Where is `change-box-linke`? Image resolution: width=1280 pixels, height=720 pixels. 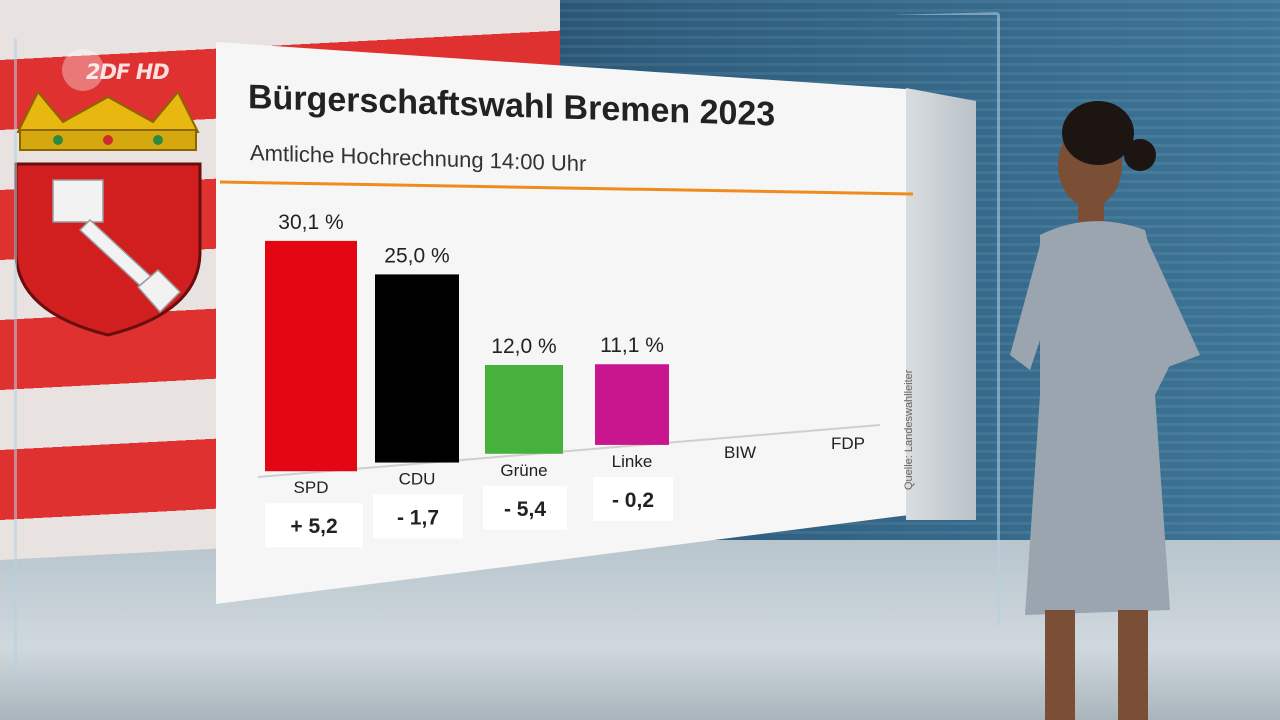 change-box-linke is located at coordinates (633, 498).